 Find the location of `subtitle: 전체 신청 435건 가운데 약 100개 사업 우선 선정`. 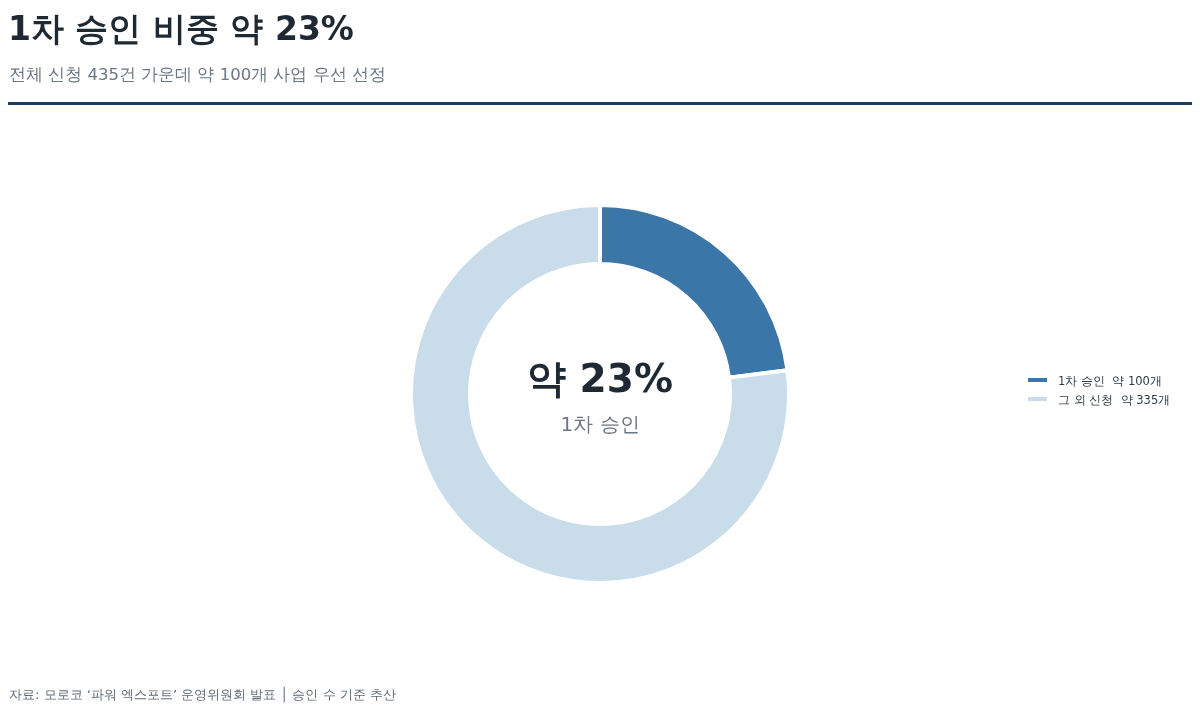

subtitle: 전체 신청 435건 가운데 약 100개 사업 우선 선정 is located at coordinates (197, 74).